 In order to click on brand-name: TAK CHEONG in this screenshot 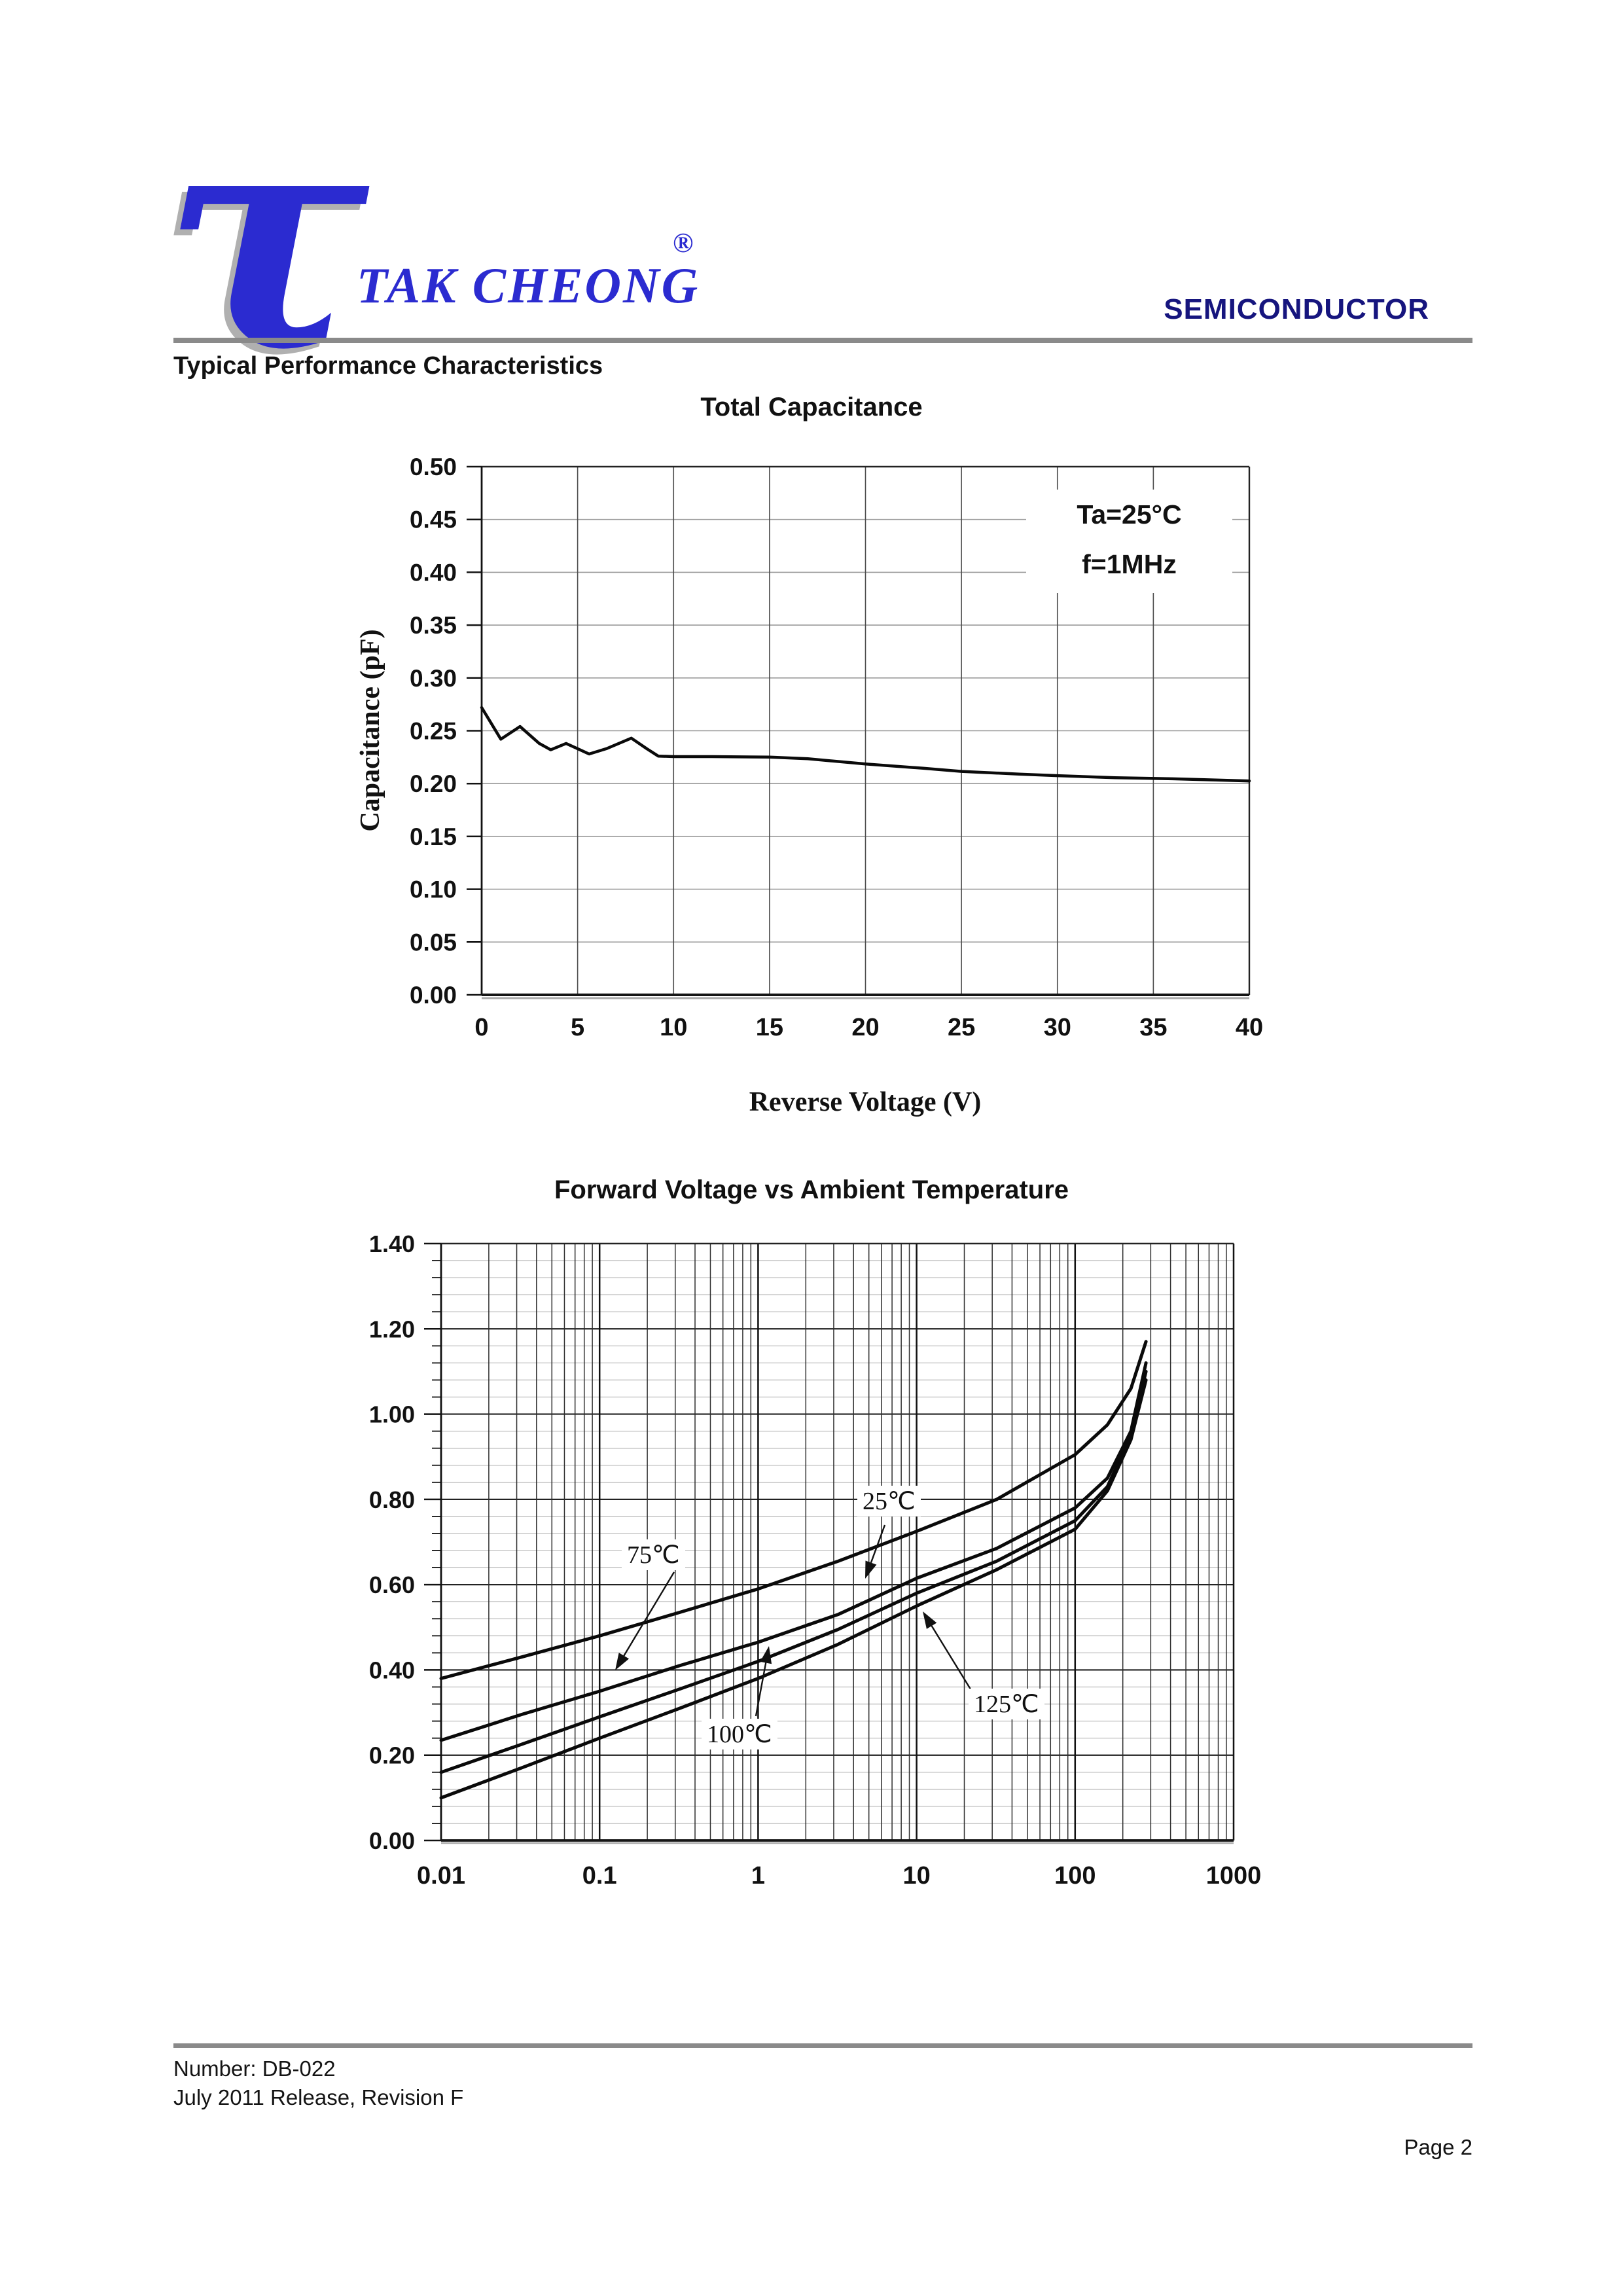, I will do `click(528, 285)`.